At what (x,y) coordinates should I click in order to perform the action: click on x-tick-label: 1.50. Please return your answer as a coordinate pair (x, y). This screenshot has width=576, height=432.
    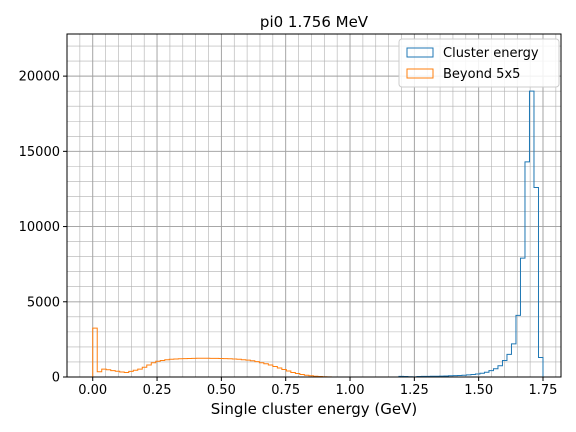
    Looking at the image, I should click on (478, 390).